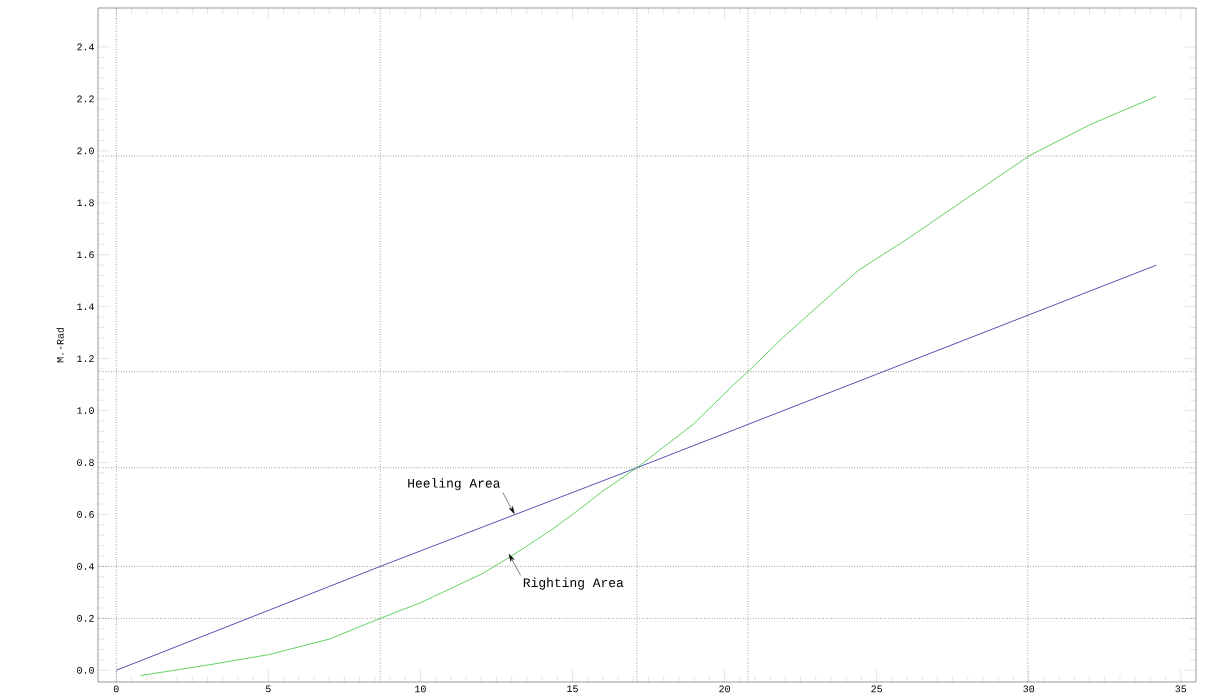 The width and height of the screenshot is (1206, 698). What do you see at coordinates (85, 151) in the screenshot?
I see `y-tick-label: 2.0` at bounding box center [85, 151].